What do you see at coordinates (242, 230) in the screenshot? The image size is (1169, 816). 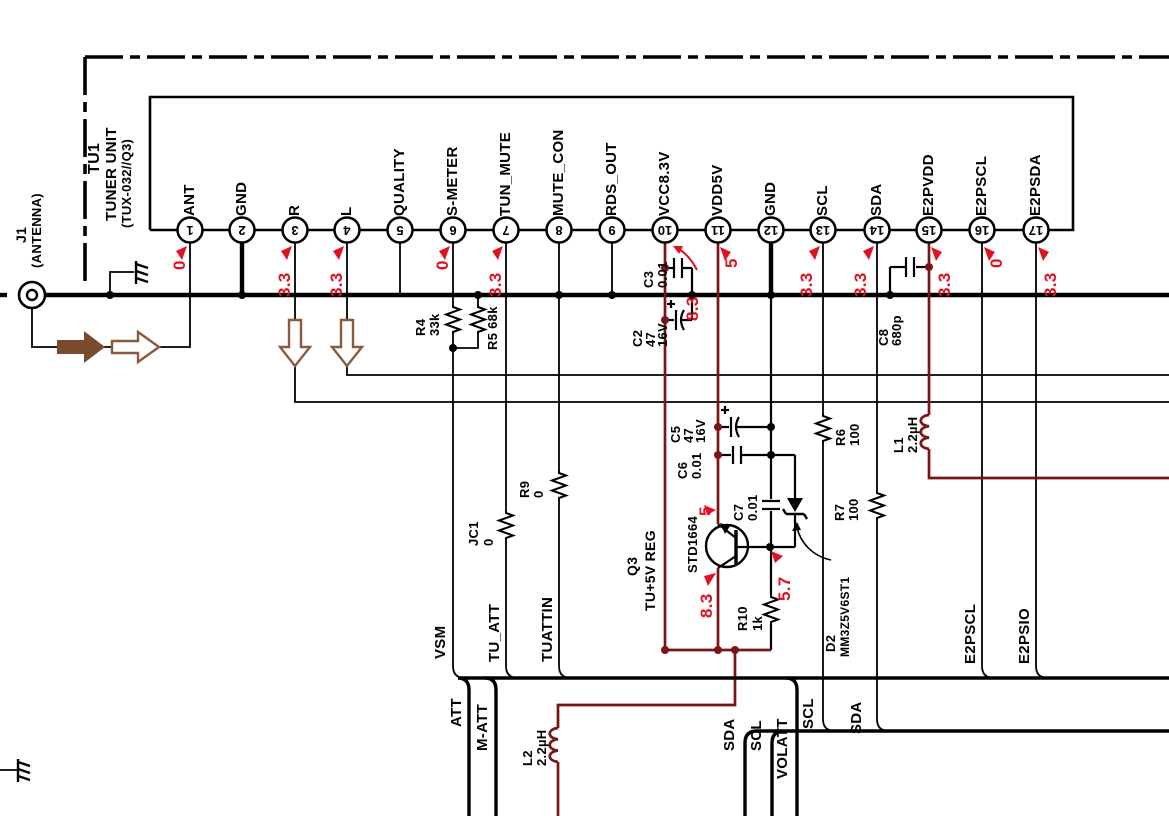 I see `pin-number: 2` at bounding box center [242, 230].